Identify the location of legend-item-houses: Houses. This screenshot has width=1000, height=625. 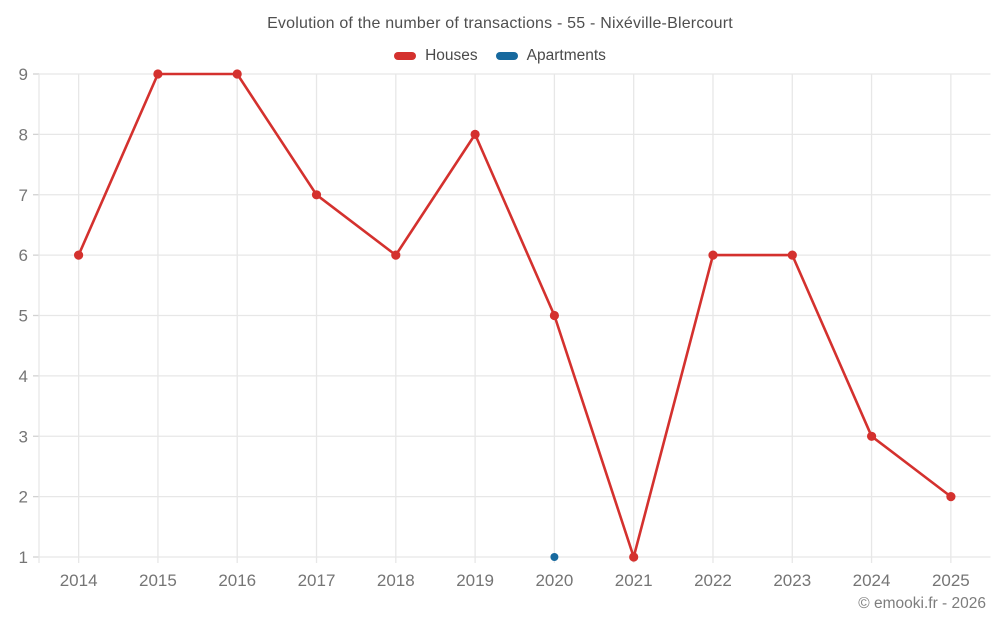
(436, 56).